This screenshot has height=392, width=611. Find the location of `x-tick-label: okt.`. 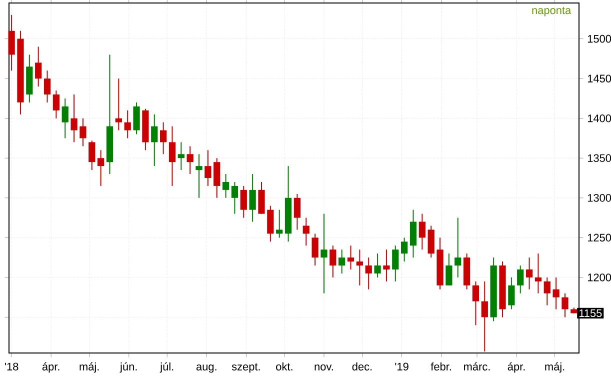

x-tick-label: okt. is located at coordinates (284, 366).